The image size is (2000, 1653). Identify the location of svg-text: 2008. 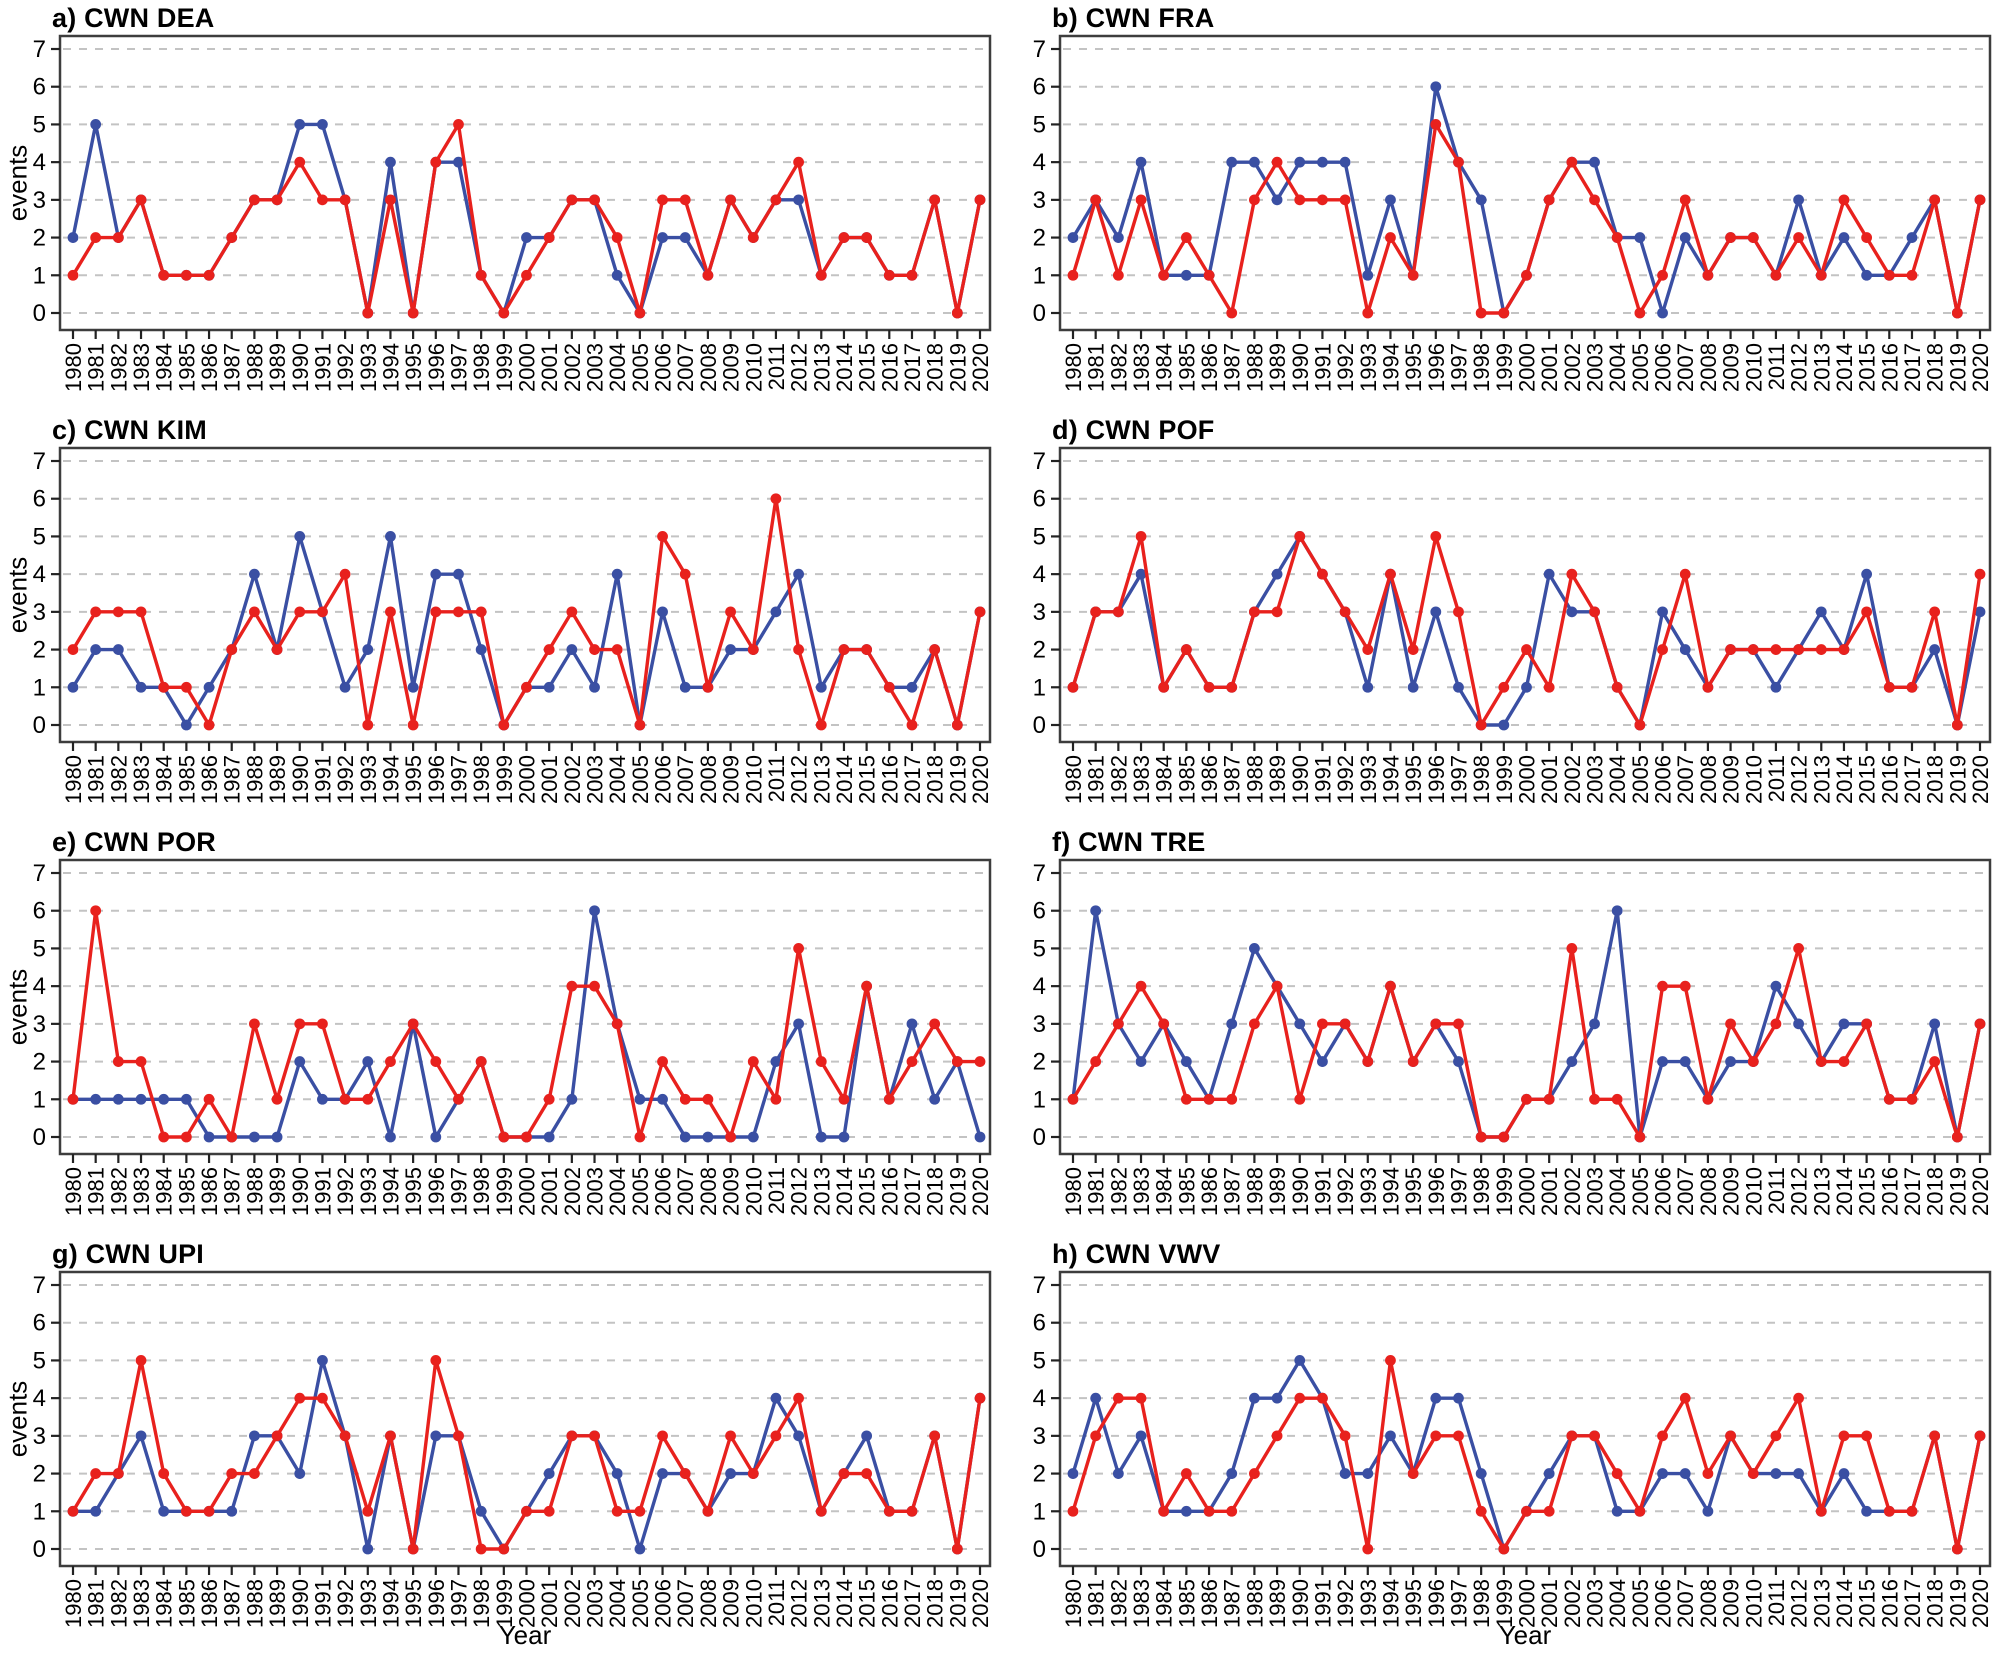
(1708, 367).